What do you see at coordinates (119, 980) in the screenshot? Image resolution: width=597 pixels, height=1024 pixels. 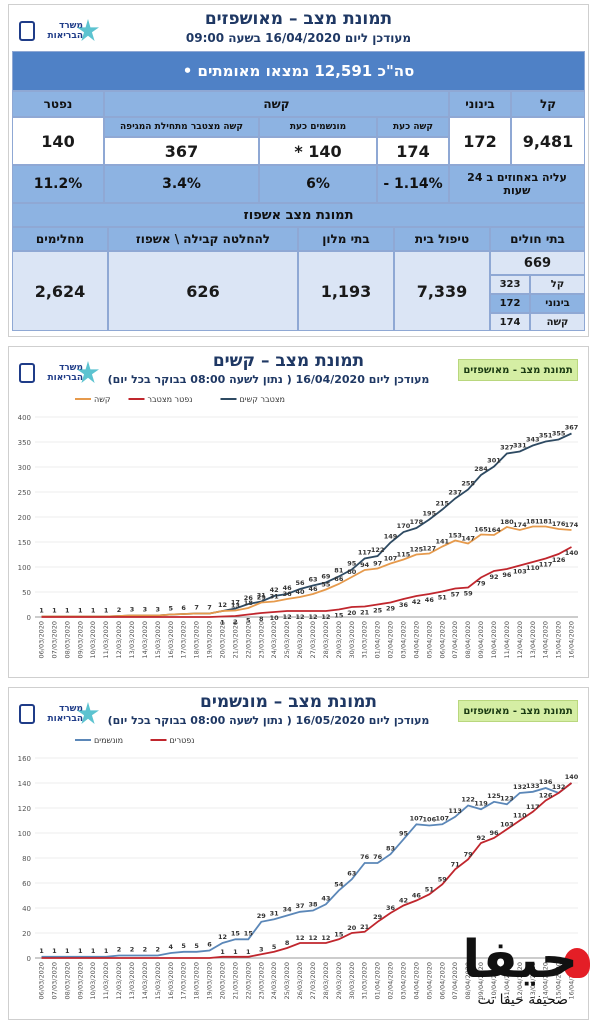 I see `x-tick-label: 12/03/2020` at bounding box center [119, 980].